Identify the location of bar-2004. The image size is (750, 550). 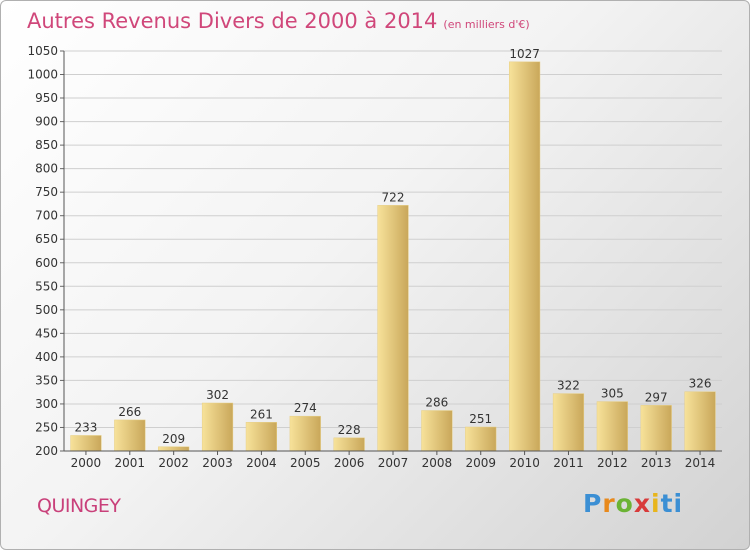
(261, 437).